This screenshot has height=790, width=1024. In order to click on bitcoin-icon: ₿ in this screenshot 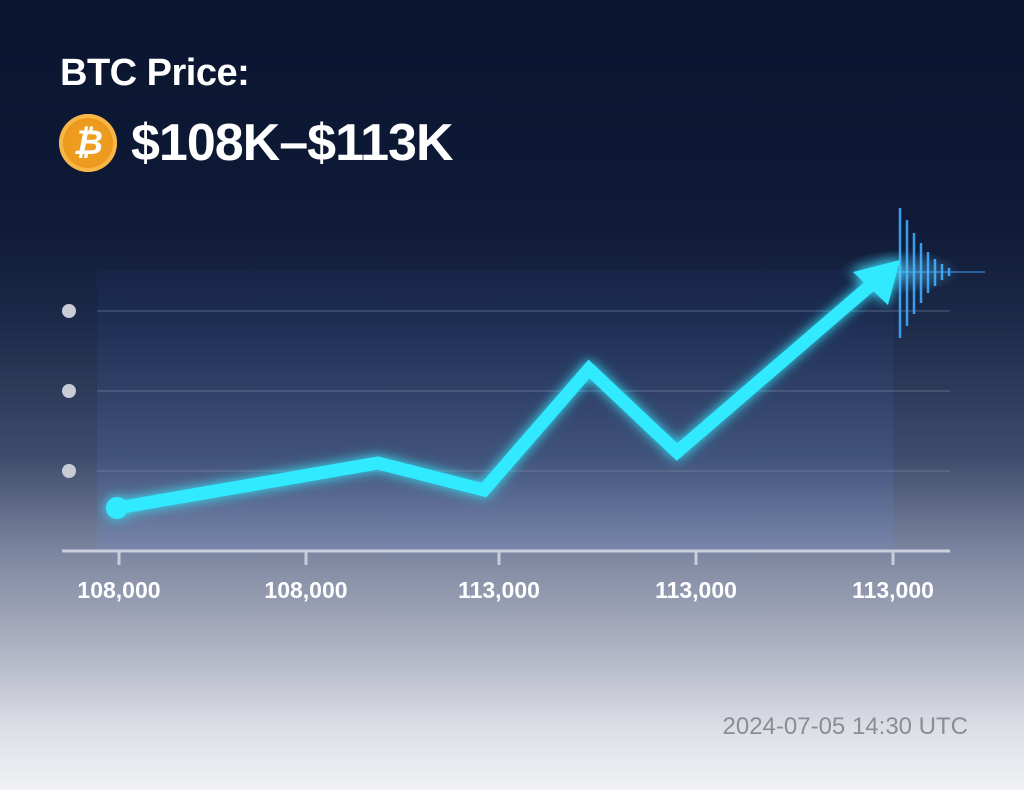, I will do `click(88, 143)`.